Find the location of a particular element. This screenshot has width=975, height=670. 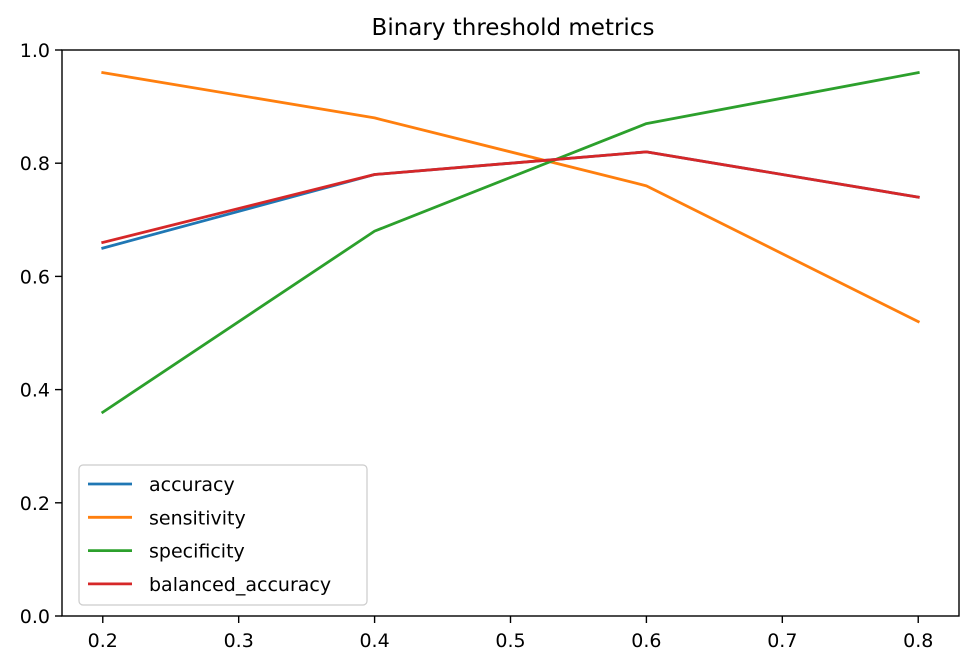

x-tick-label: 0.4 is located at coordinates (374, 641).